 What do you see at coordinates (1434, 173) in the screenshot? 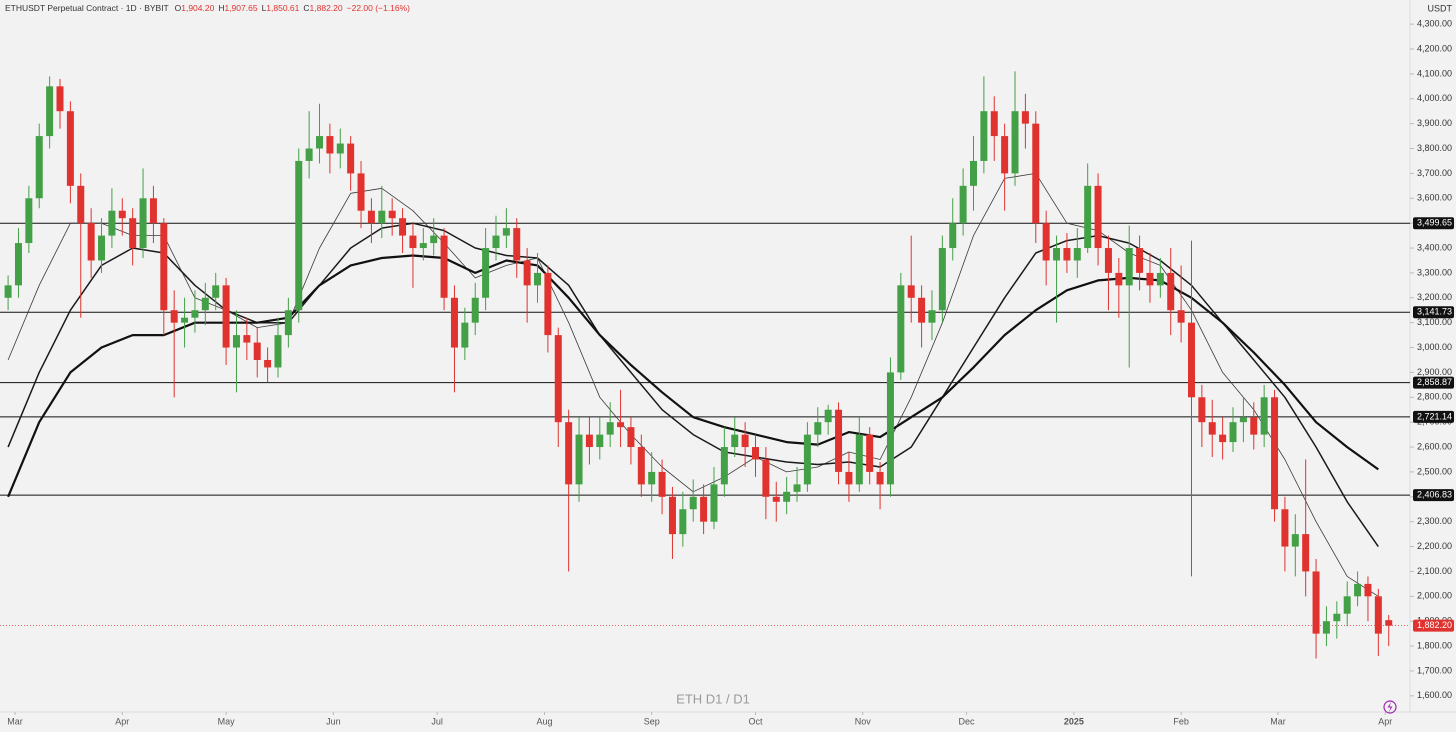
I see `y-tick-label: 3,700.00` at bounding box center [1434, 173].